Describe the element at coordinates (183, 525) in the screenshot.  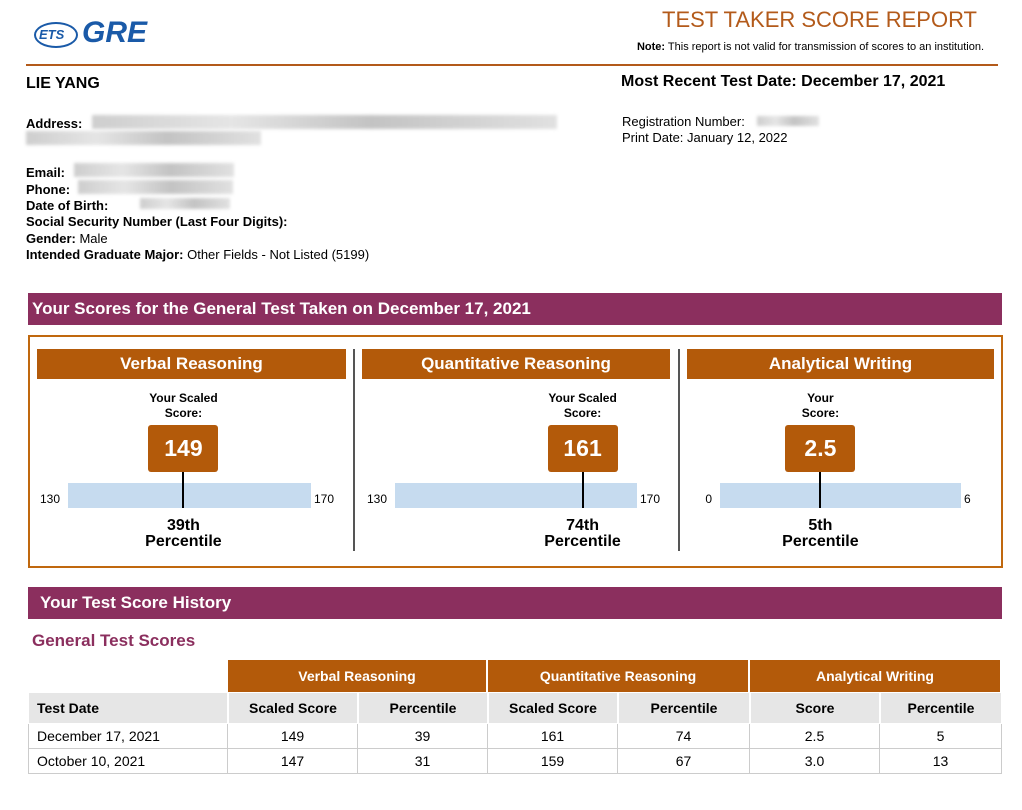
I see `percentile: 39th` at that location.